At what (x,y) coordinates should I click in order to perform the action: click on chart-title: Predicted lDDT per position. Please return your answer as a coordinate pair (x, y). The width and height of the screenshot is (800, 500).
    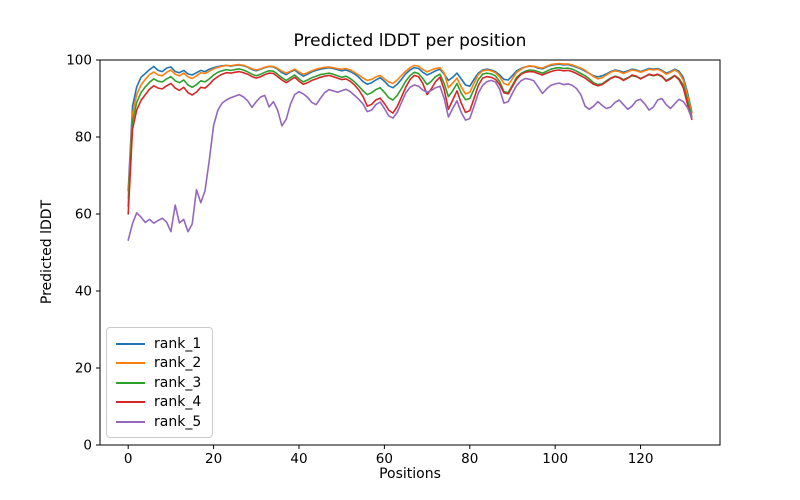
    Looking at the image, I should click on (410, 41).